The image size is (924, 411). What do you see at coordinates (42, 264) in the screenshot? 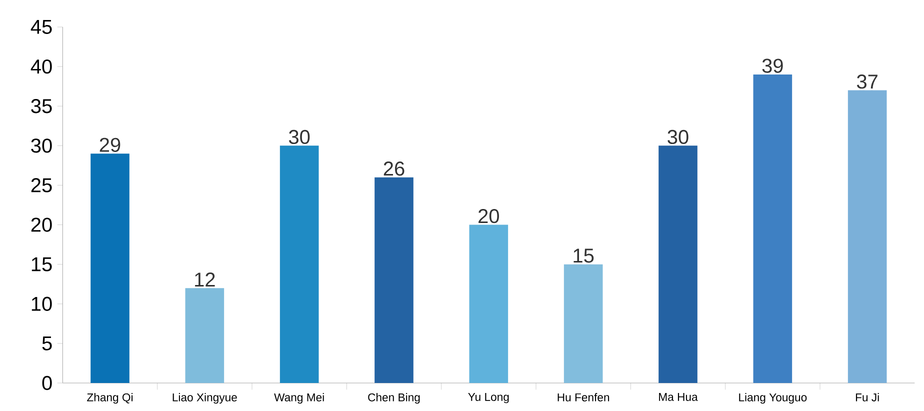
I see `y-tick-label: 15` at bounding box center [42, 264].